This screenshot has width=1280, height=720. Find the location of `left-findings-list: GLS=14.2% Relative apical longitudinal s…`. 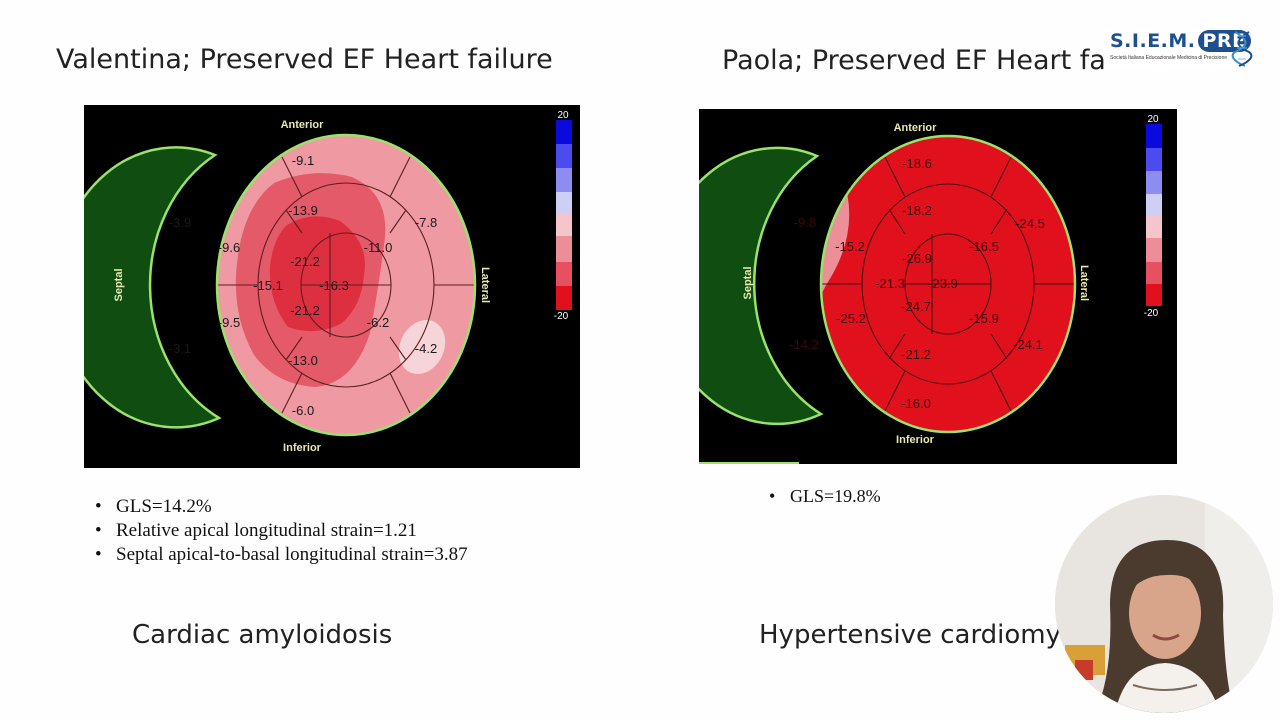

left-findings-list: GLS=14.2% Relative apical longitudinal s… is located at coordinates (280, 531).